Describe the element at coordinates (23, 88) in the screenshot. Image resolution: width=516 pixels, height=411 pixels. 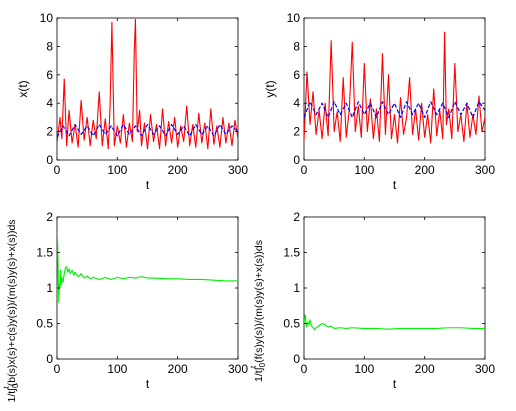
I see `y-axis-label: x(t)` at that location.